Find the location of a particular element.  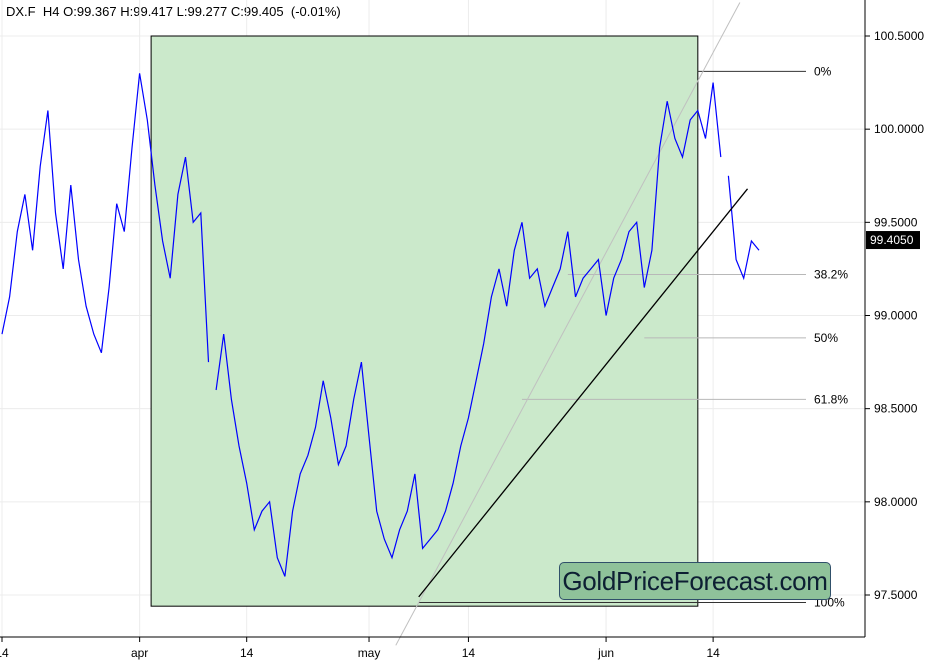

y-tick-label: 98.5000 is located at coordinates (896, 409).